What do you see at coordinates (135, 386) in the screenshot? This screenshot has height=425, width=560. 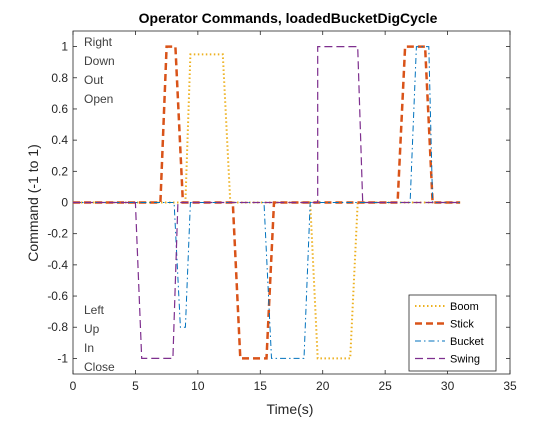 I see `x-tick-label: 5` at bounding box center [135, 386].